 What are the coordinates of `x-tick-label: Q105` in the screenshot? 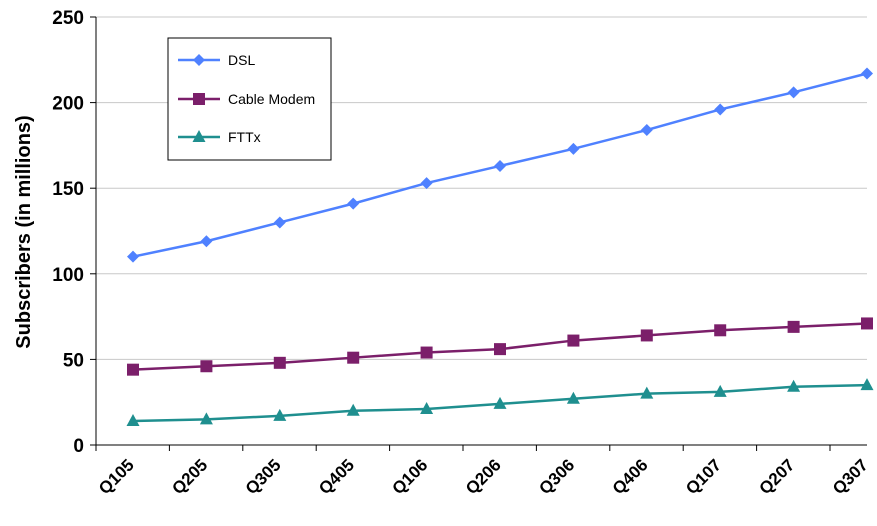 It's located at (116, 476).